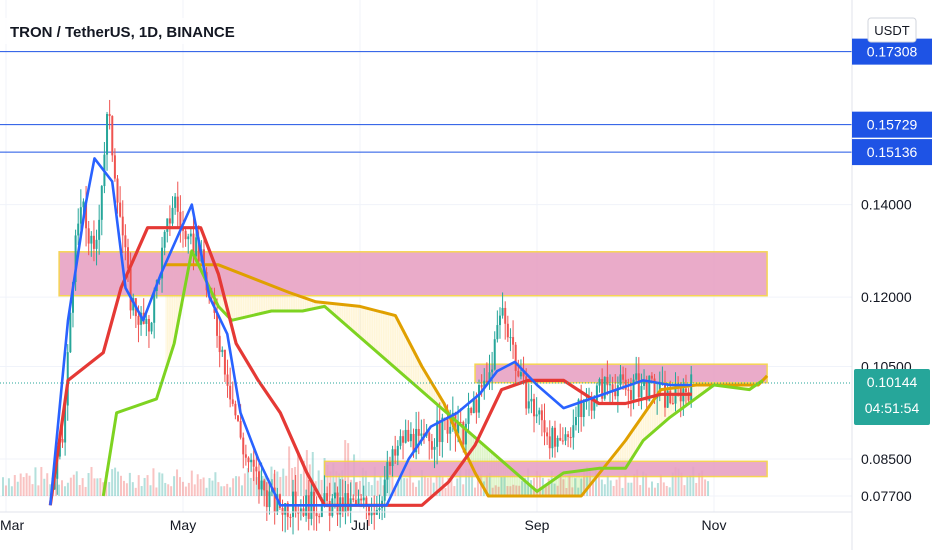  What do you see at coordinates (892, 102) in the screenshot?
I see `level-price-tags: 0.17308 0.15729 0.15136` at bounding box center [892, 102].